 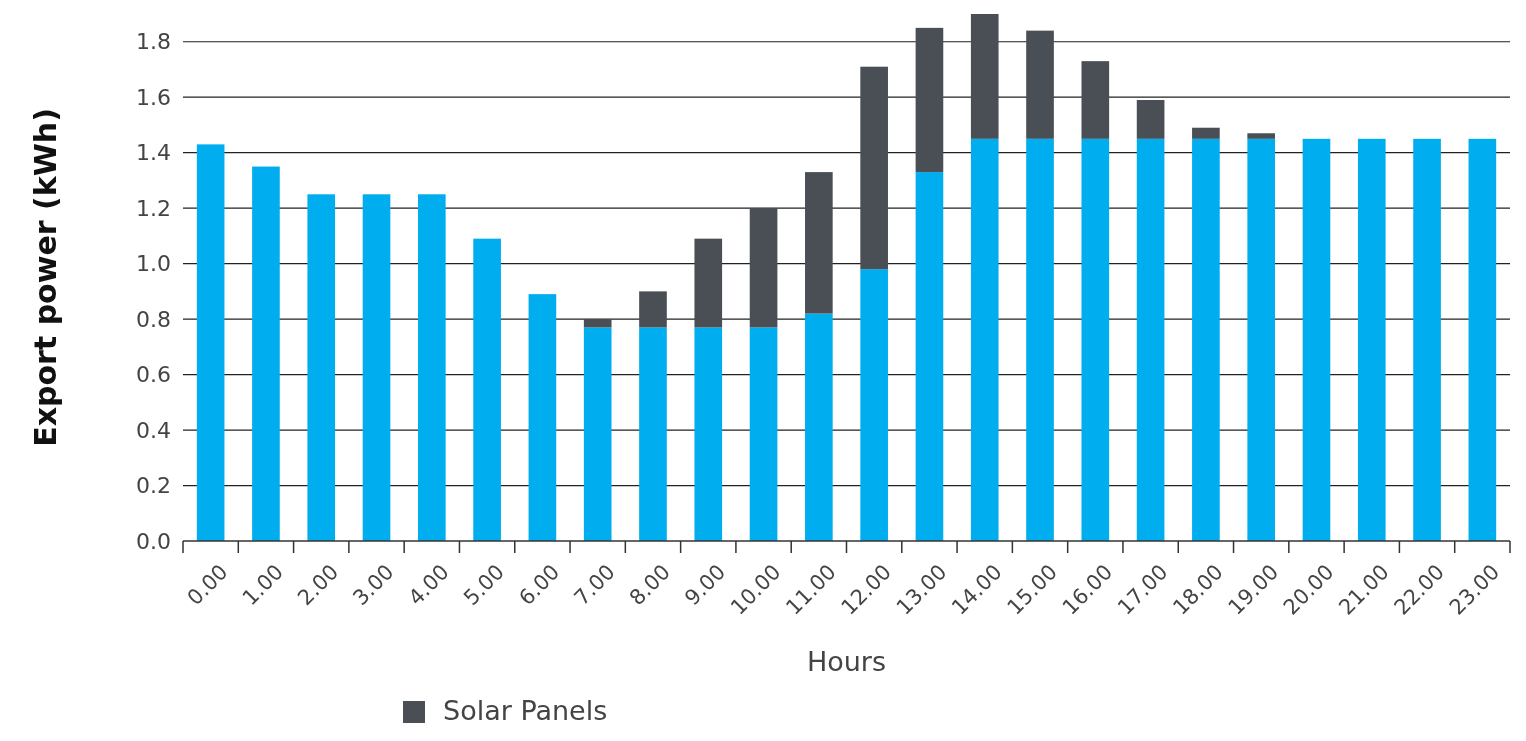 What do you see at coordinates (153, 208) in the screenshot?
I see `y-tick-label: 1.2` at bounding box center [153, 208].